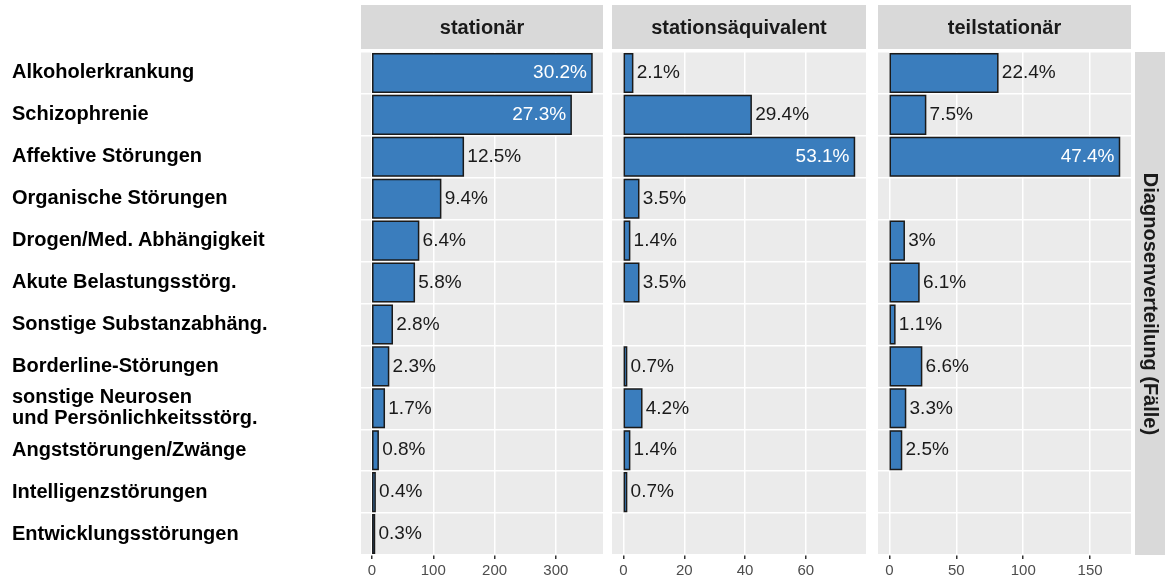 The width and height of the screenshot is (1169, 588). I want to click on annotation: 2.3%, so click(414, 365).